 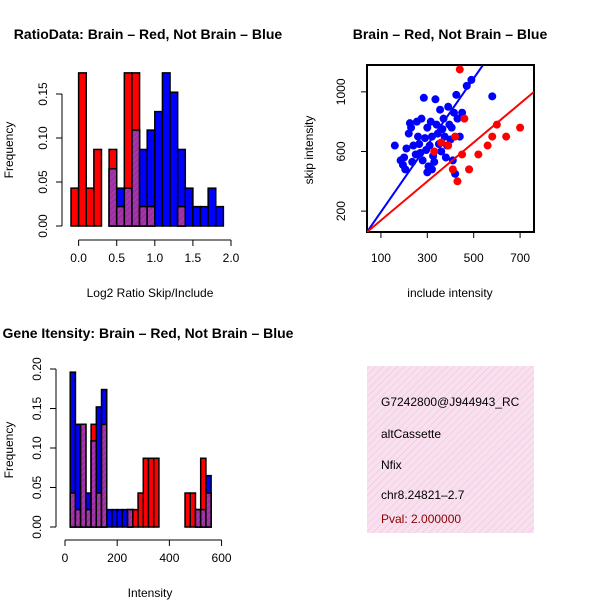 What do you see at coordinates (450, 402) in the screenshot?
I see `probe-id-text: G7242800@J944943_RC` at bounding box center [450, 402].